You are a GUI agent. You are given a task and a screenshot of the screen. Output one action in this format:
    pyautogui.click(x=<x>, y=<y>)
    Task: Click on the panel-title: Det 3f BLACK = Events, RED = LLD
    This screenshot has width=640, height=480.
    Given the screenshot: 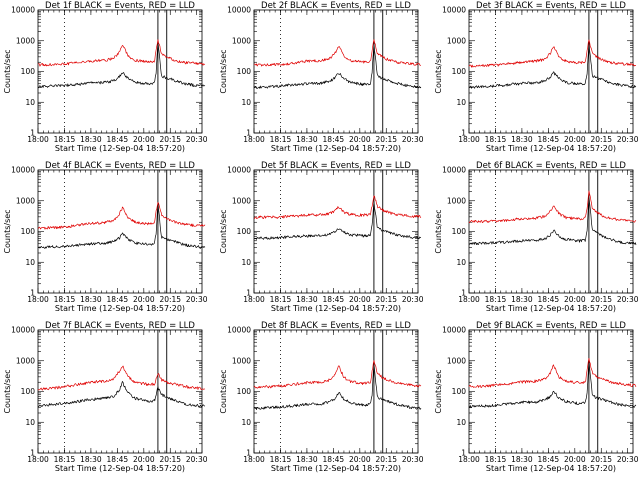 What is the action you would take?
    pyautogui.click(x=551, y=6)
    